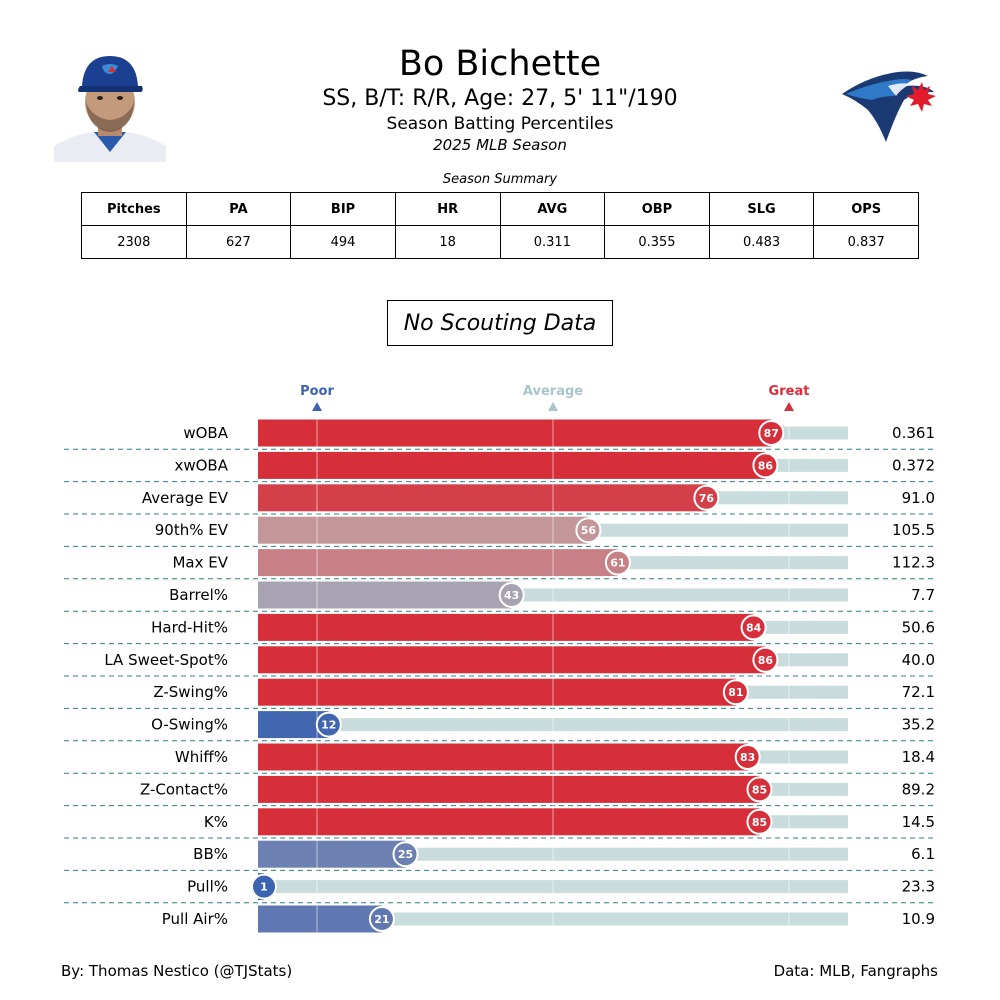 This screenshot has width=1000, height=1000. What do you see at coordinates (553, 391) in the screenshot?
I see `marker-label-average: Average` at bounding box center [553, 391].